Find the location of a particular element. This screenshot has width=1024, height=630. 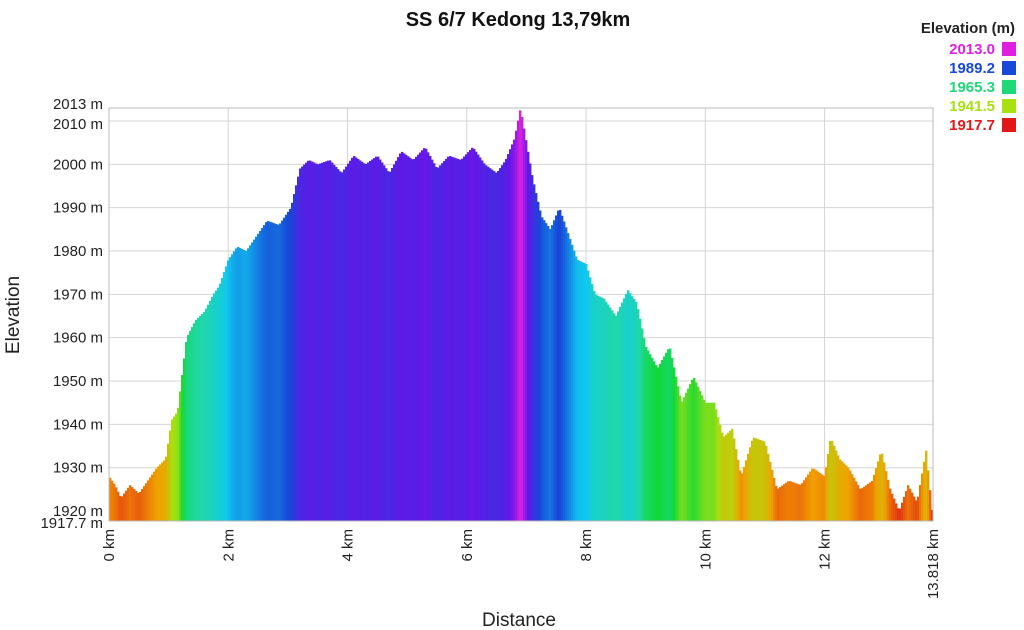

legend-label: 1917.7 is located at coordinates (972, 125).